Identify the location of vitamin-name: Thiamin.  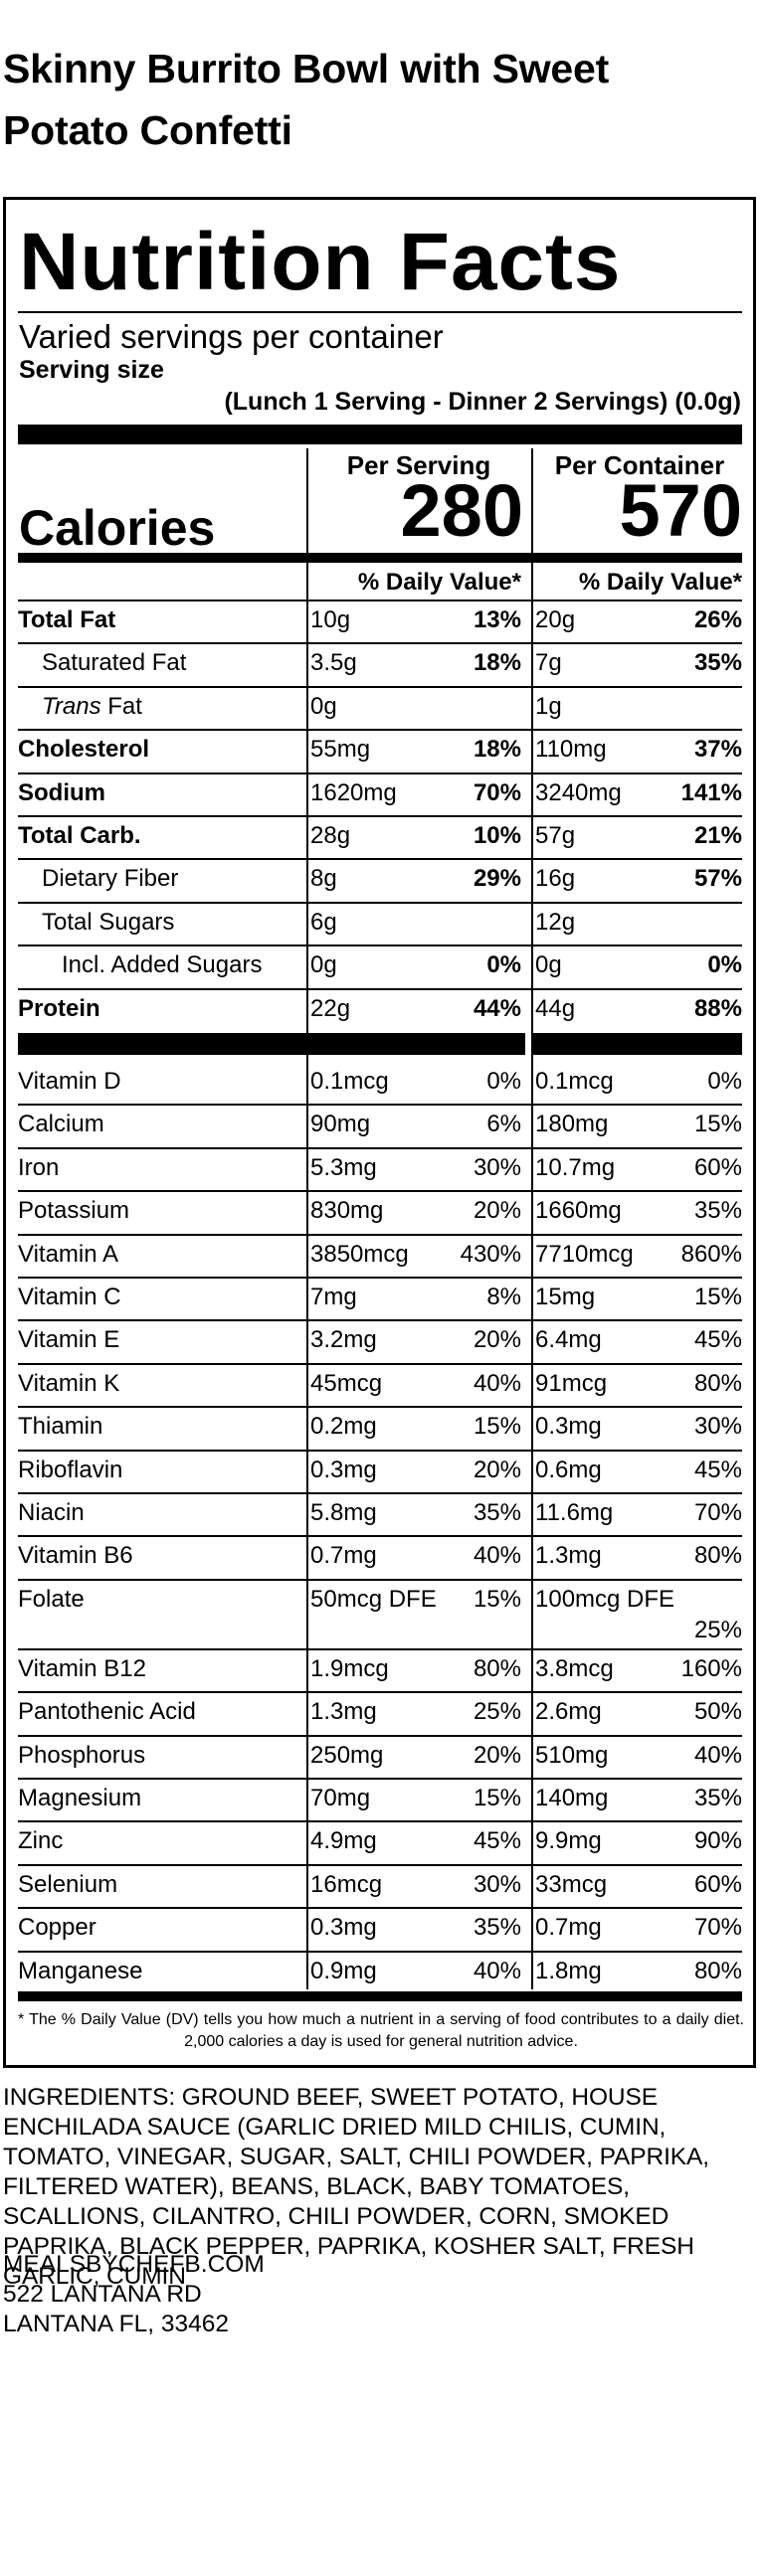
(60, 1427).